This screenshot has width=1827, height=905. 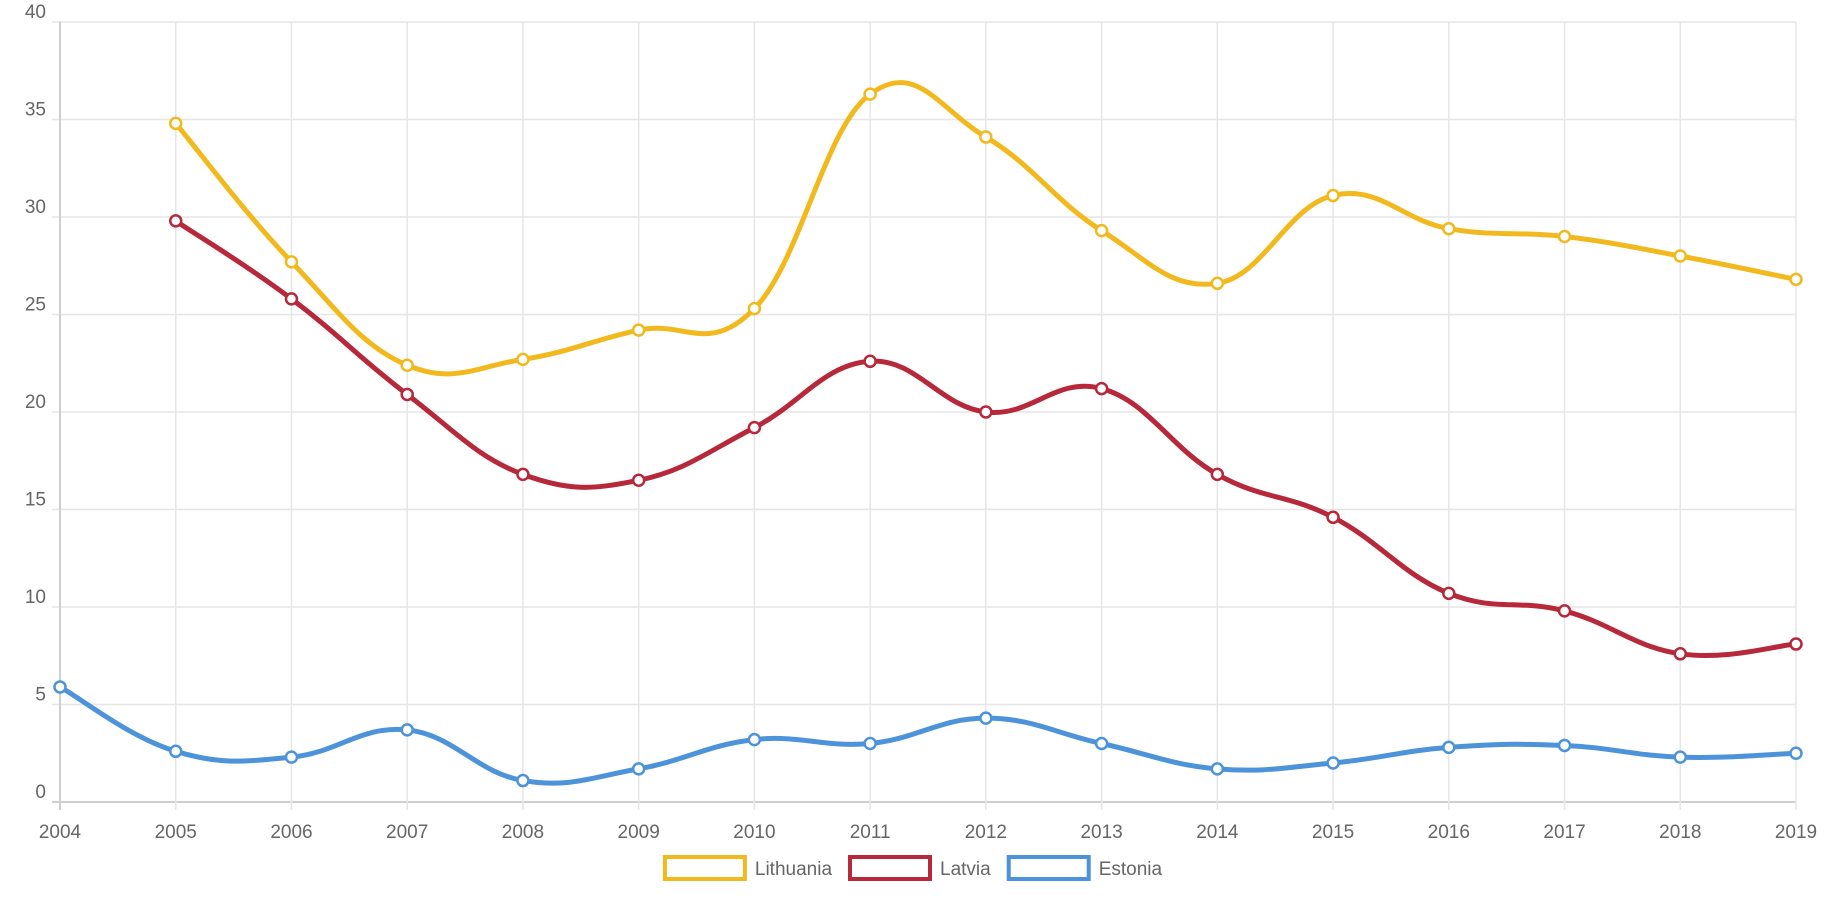 I want to click on series-line-estonia, so click(x=928, y=735).